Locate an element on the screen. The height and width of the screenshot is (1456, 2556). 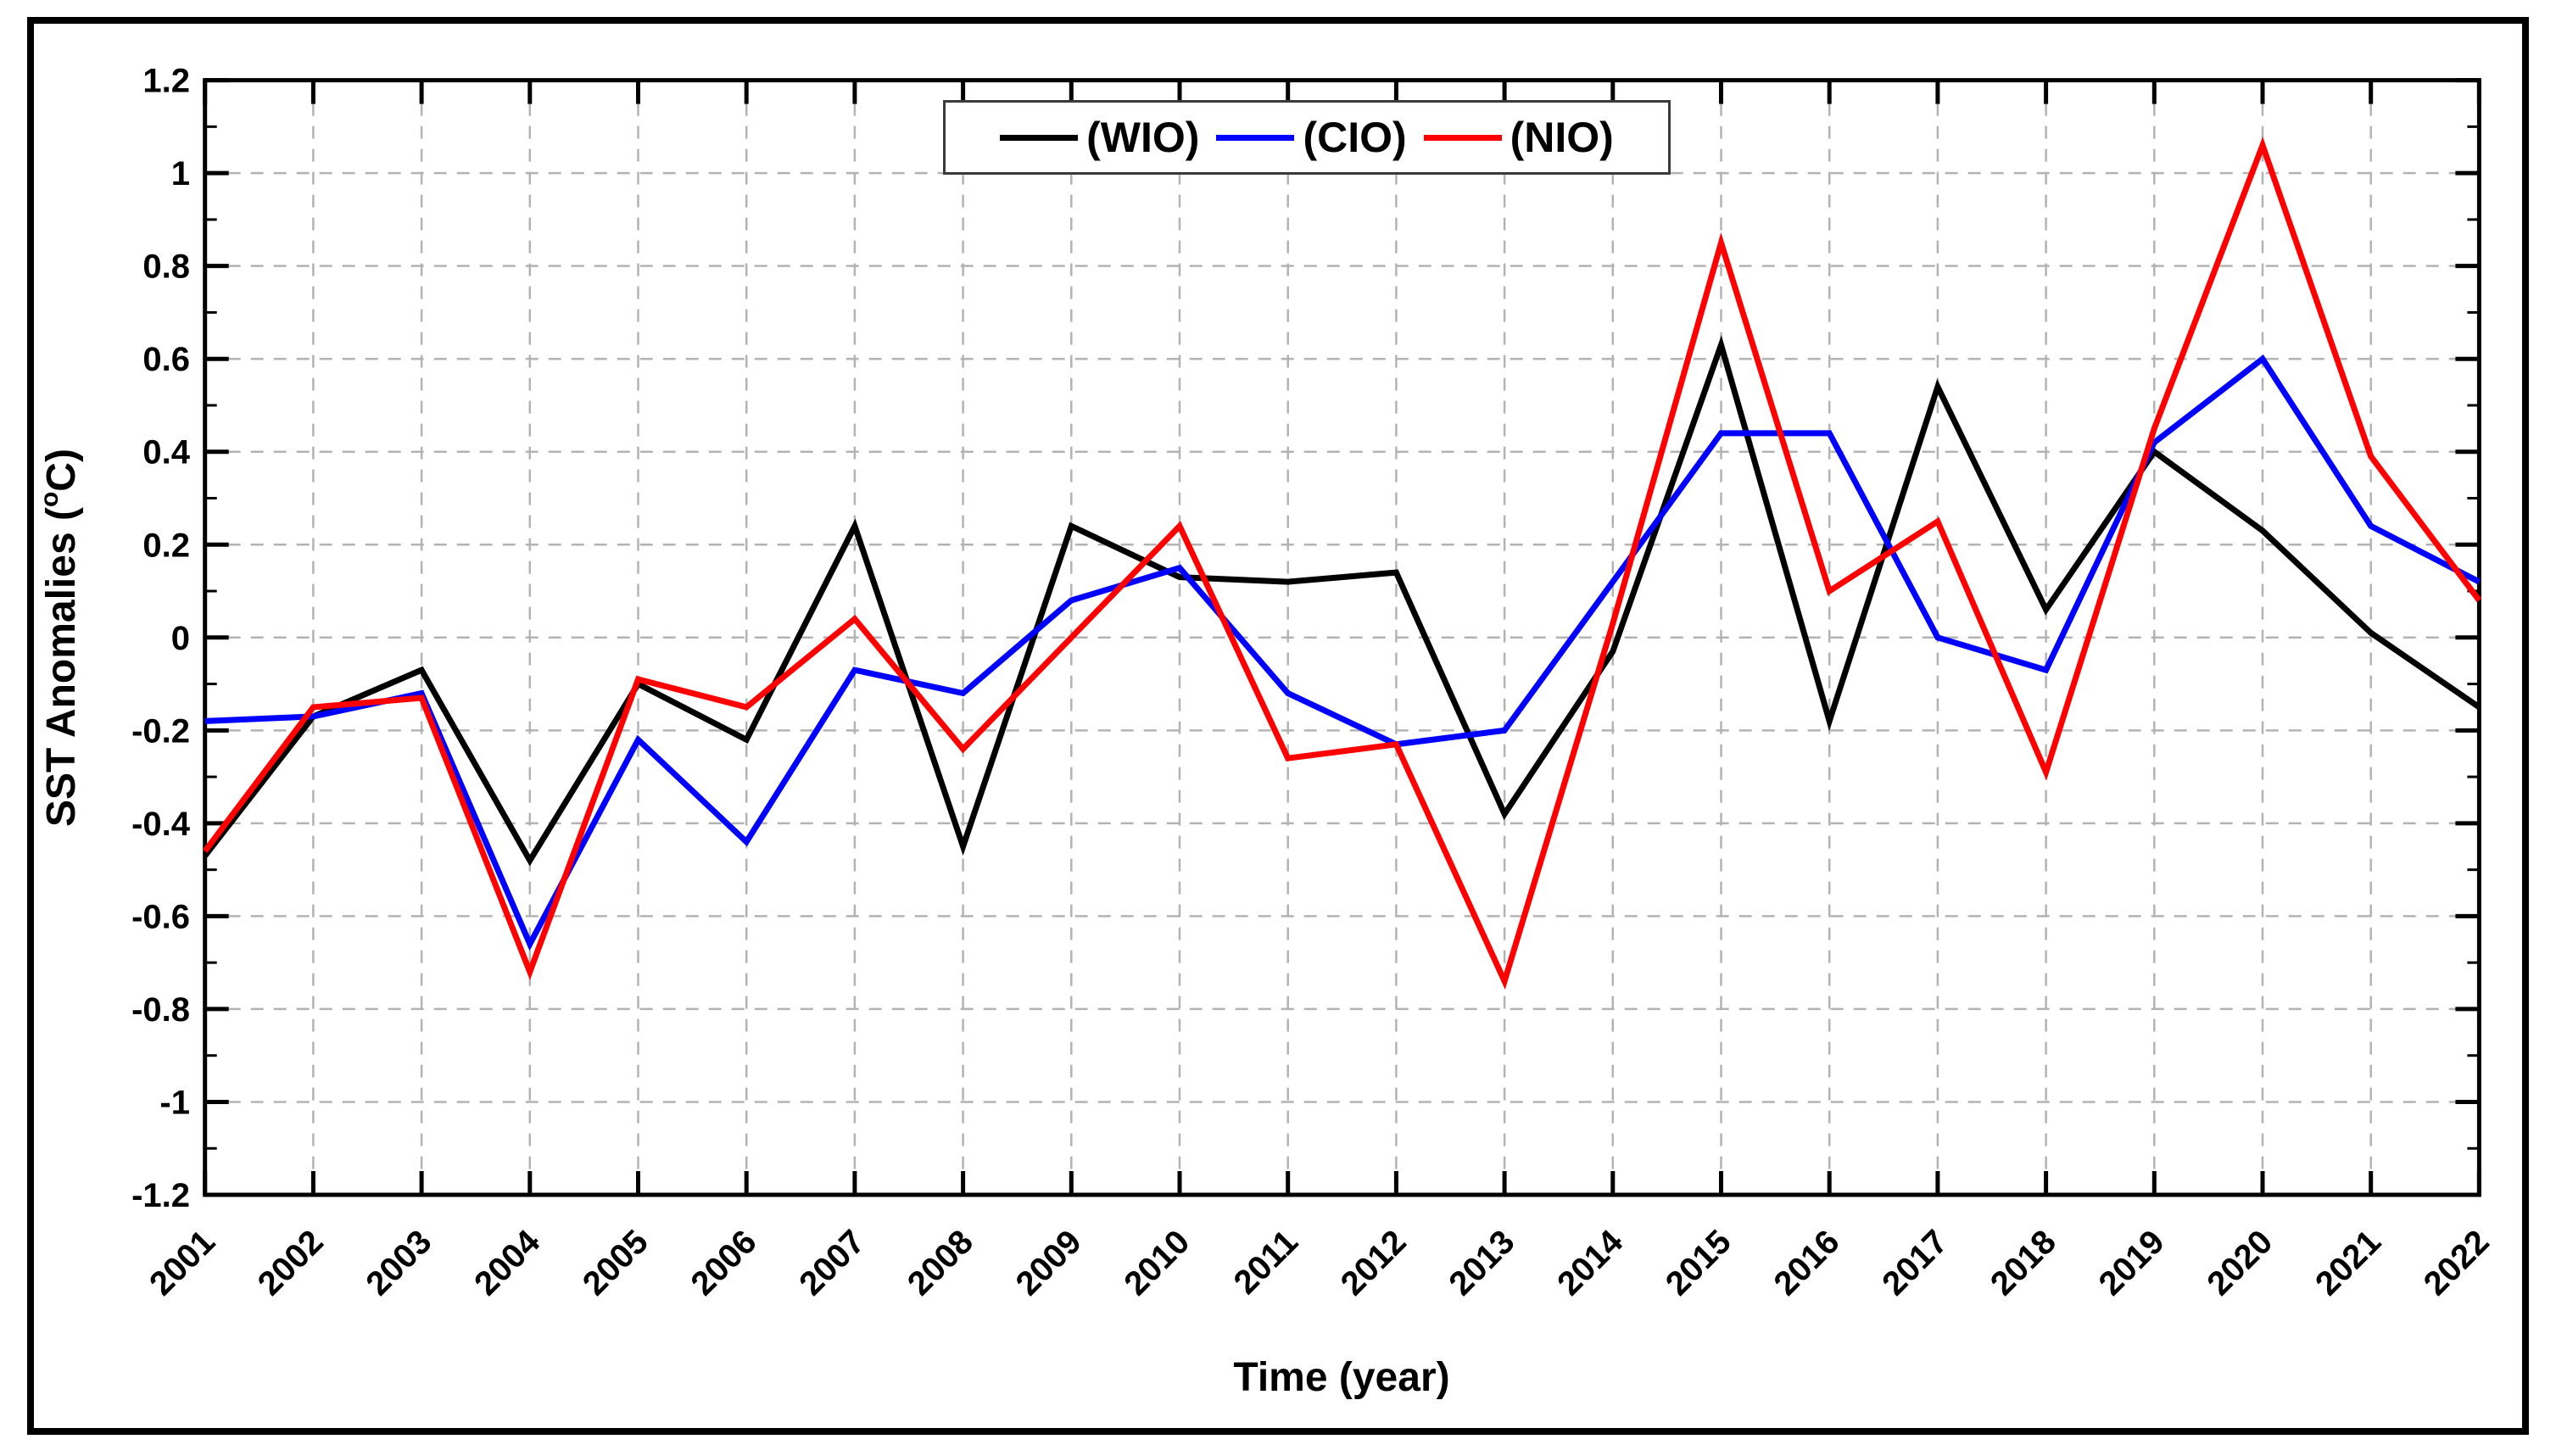
y-tick-label: 0 is located at coordinates (180, 638).